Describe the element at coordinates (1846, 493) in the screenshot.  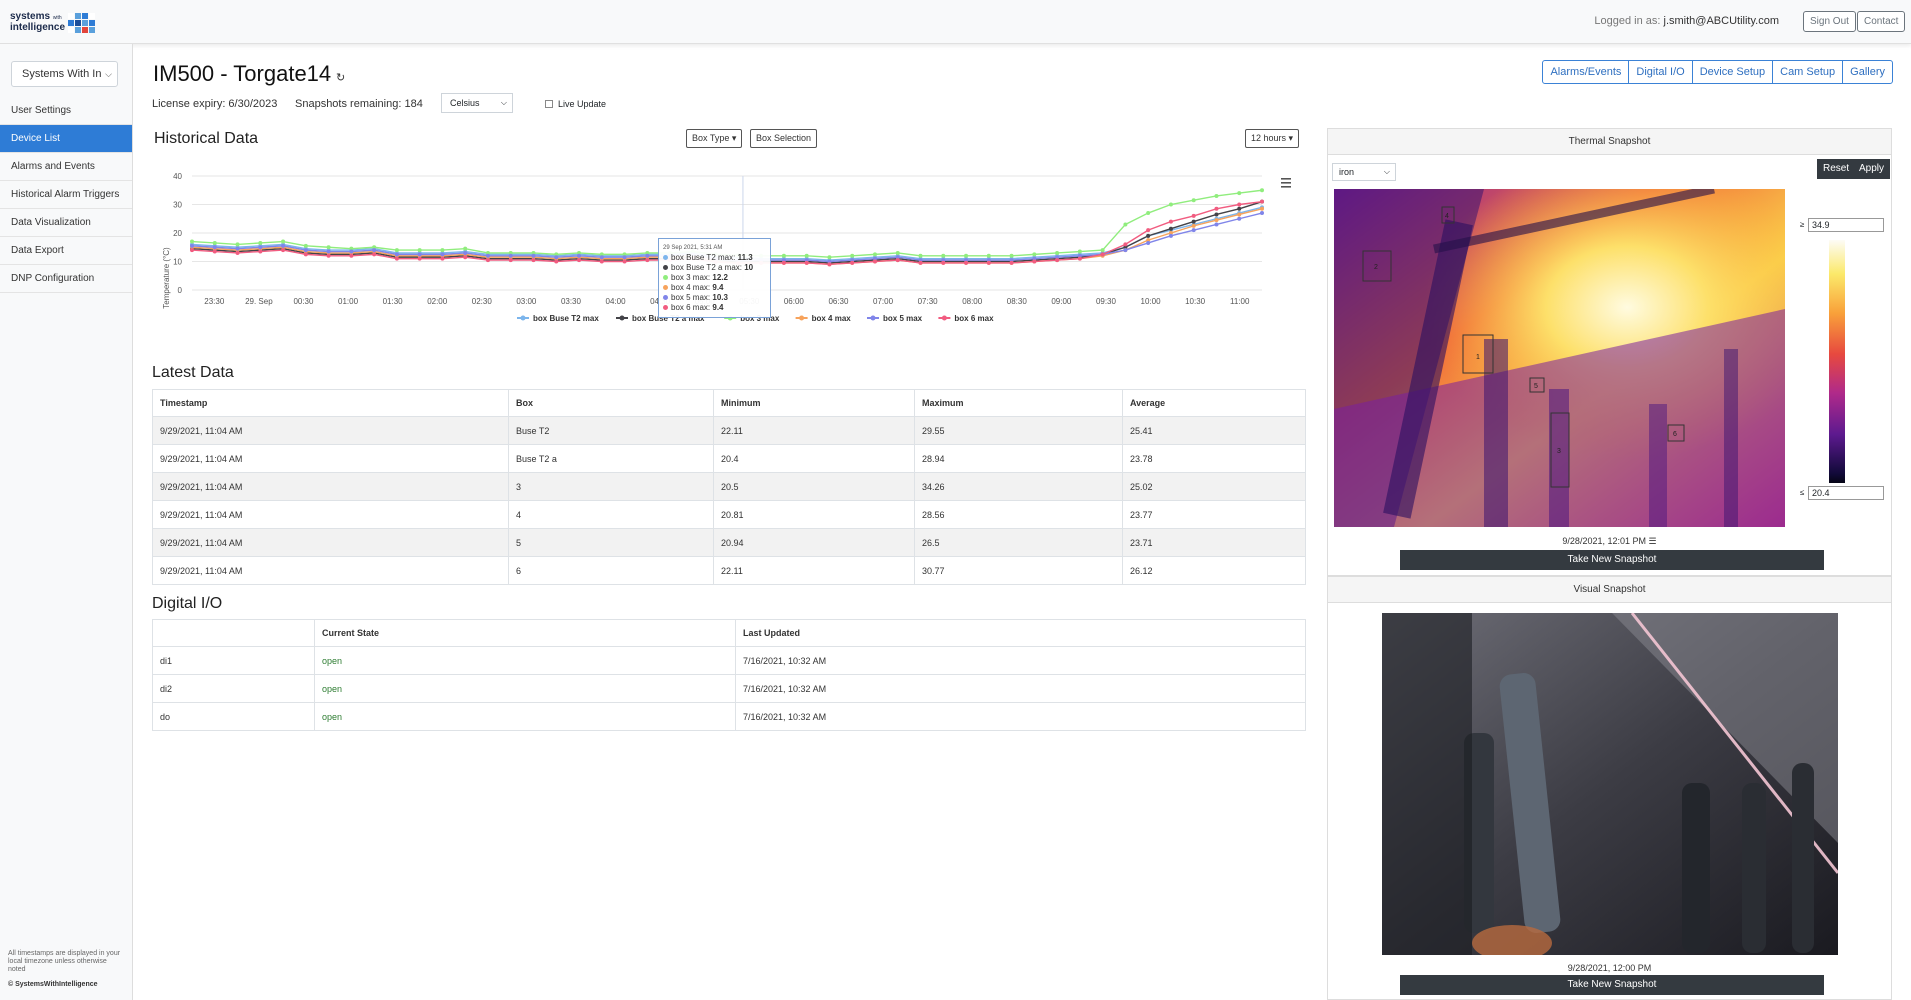
I see `min-temp-input: 20.4` at that location.